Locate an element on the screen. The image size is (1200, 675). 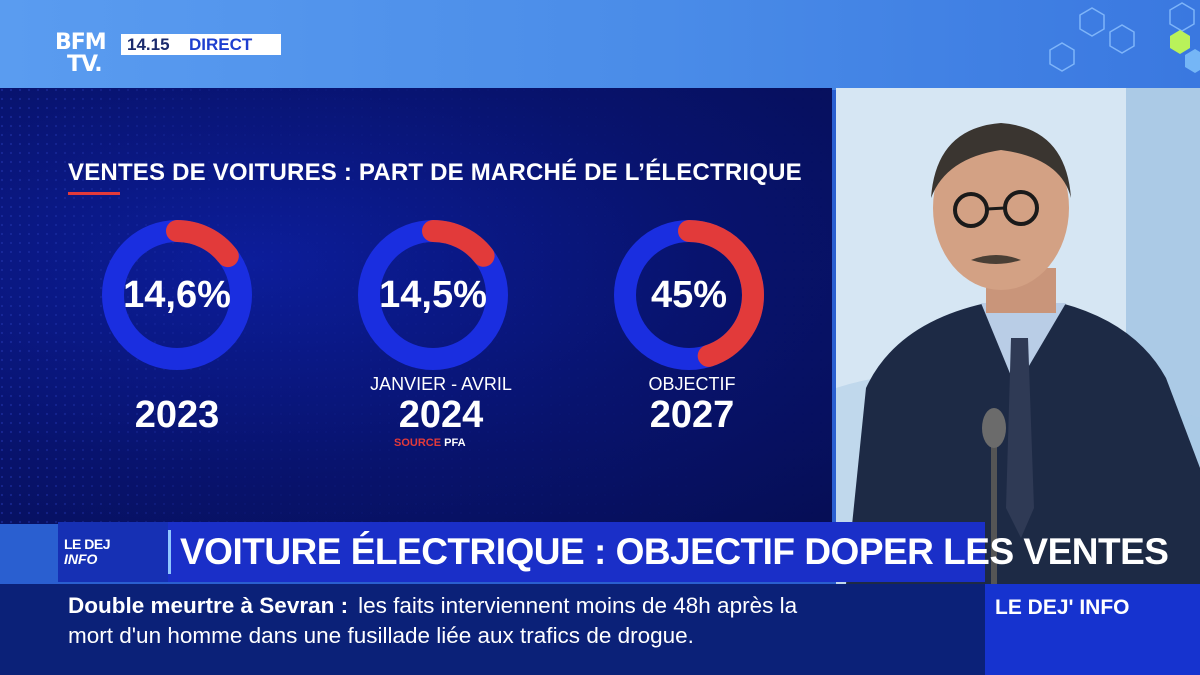
percent-2027: 45% is located at coordinates (689, 294).